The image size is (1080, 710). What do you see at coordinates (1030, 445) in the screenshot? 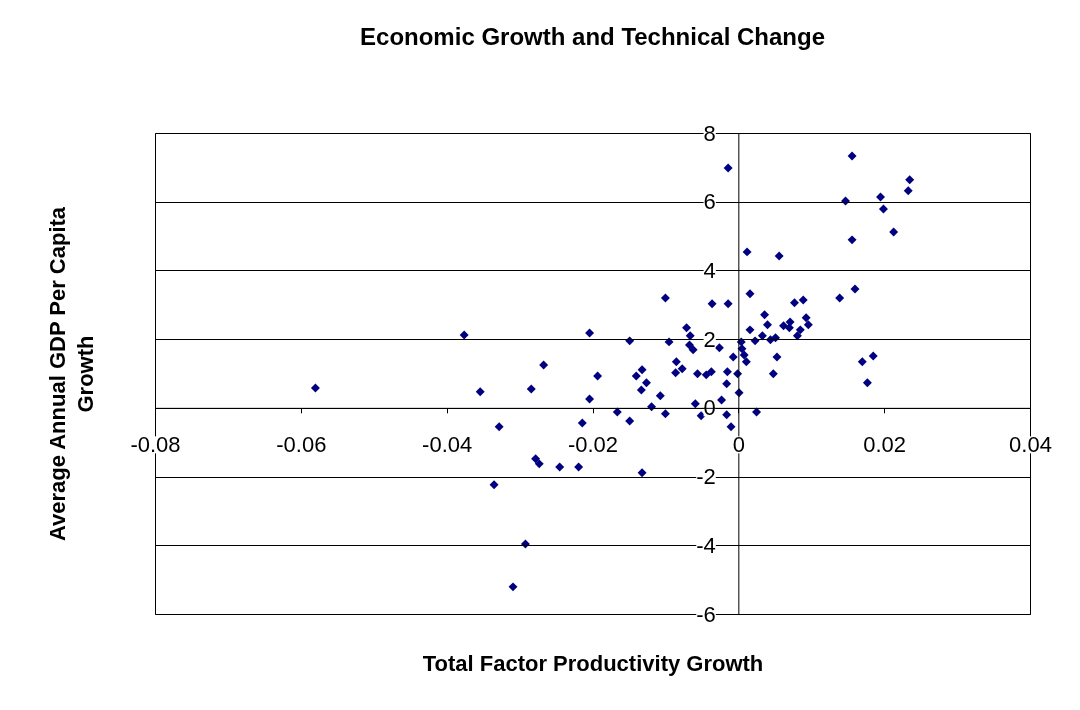
I see `x-tick-label: 0.04` at bounding box center [1030, 445].